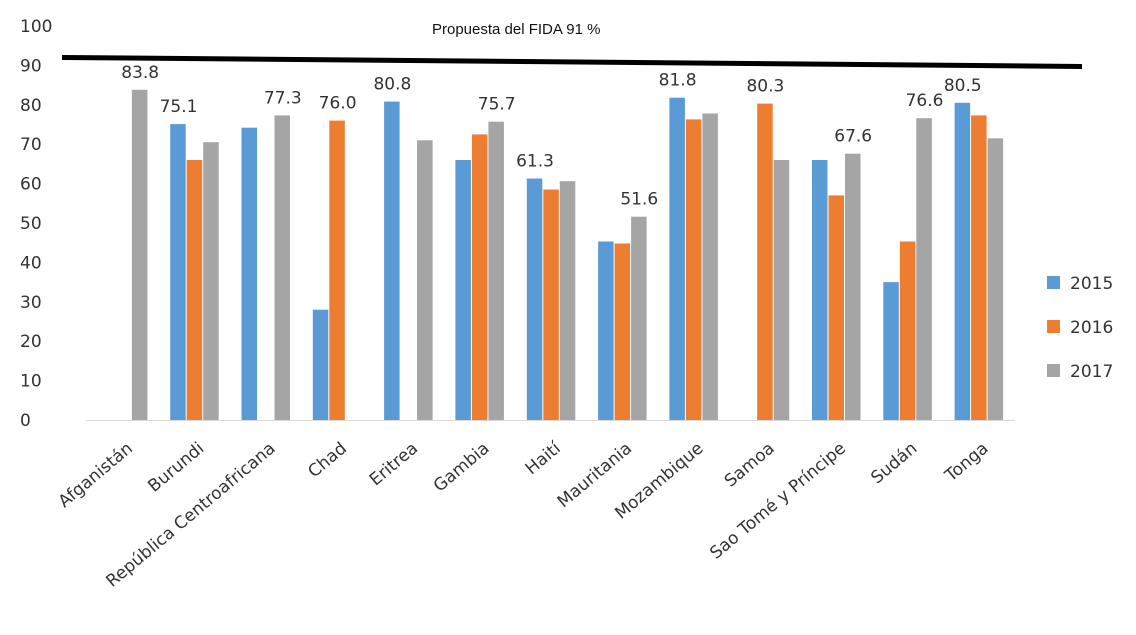 The height and width of the screenshot is (635, 1136). Describe the element at coordinates (853, 286) in the screenshot. I see `bar-sao-tome-y-principe-2017` at that location.